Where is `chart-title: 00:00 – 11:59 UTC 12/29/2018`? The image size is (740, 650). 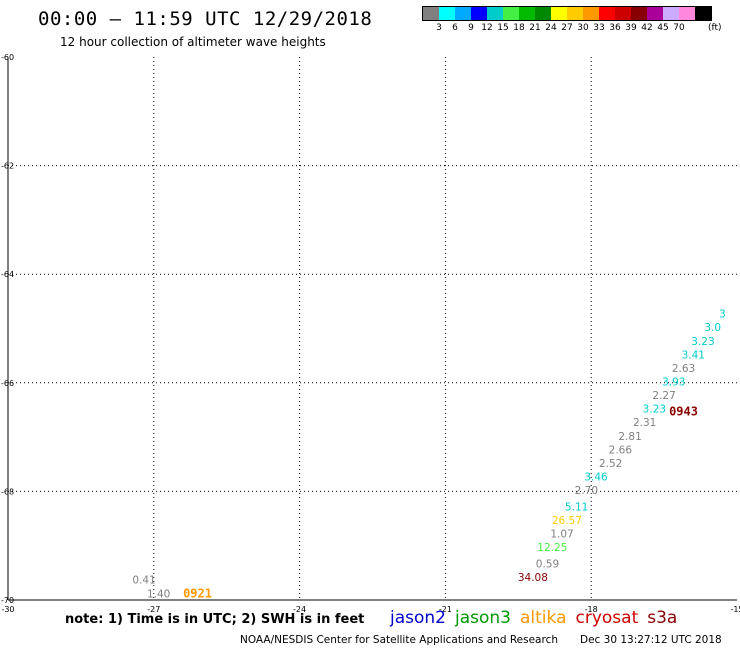 chart-title: 00:00 – 11:59 UTC 12/29/2018 is located at coordinates (205, 19).